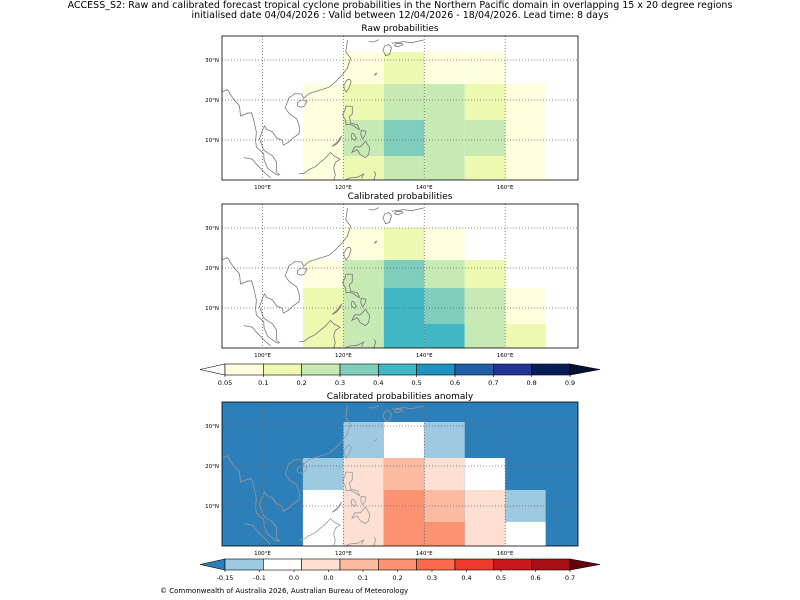 The height and width of the screenshot is (600, 800). What do you see at coordinates (400, 108) in the screenshot?
I see `map-frame` at bounding box center [400, 108].